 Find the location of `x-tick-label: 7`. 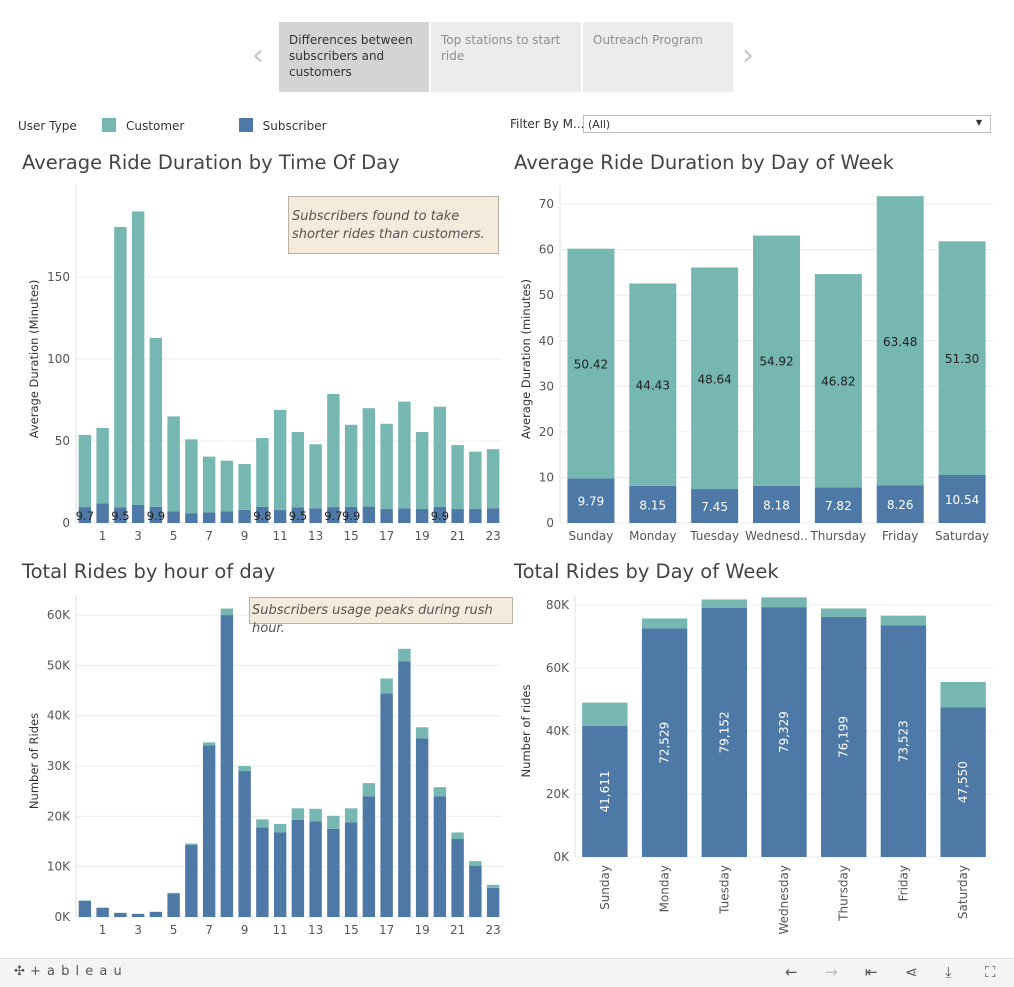

x-tick-label: 7 is located at coordinates (209, 930).